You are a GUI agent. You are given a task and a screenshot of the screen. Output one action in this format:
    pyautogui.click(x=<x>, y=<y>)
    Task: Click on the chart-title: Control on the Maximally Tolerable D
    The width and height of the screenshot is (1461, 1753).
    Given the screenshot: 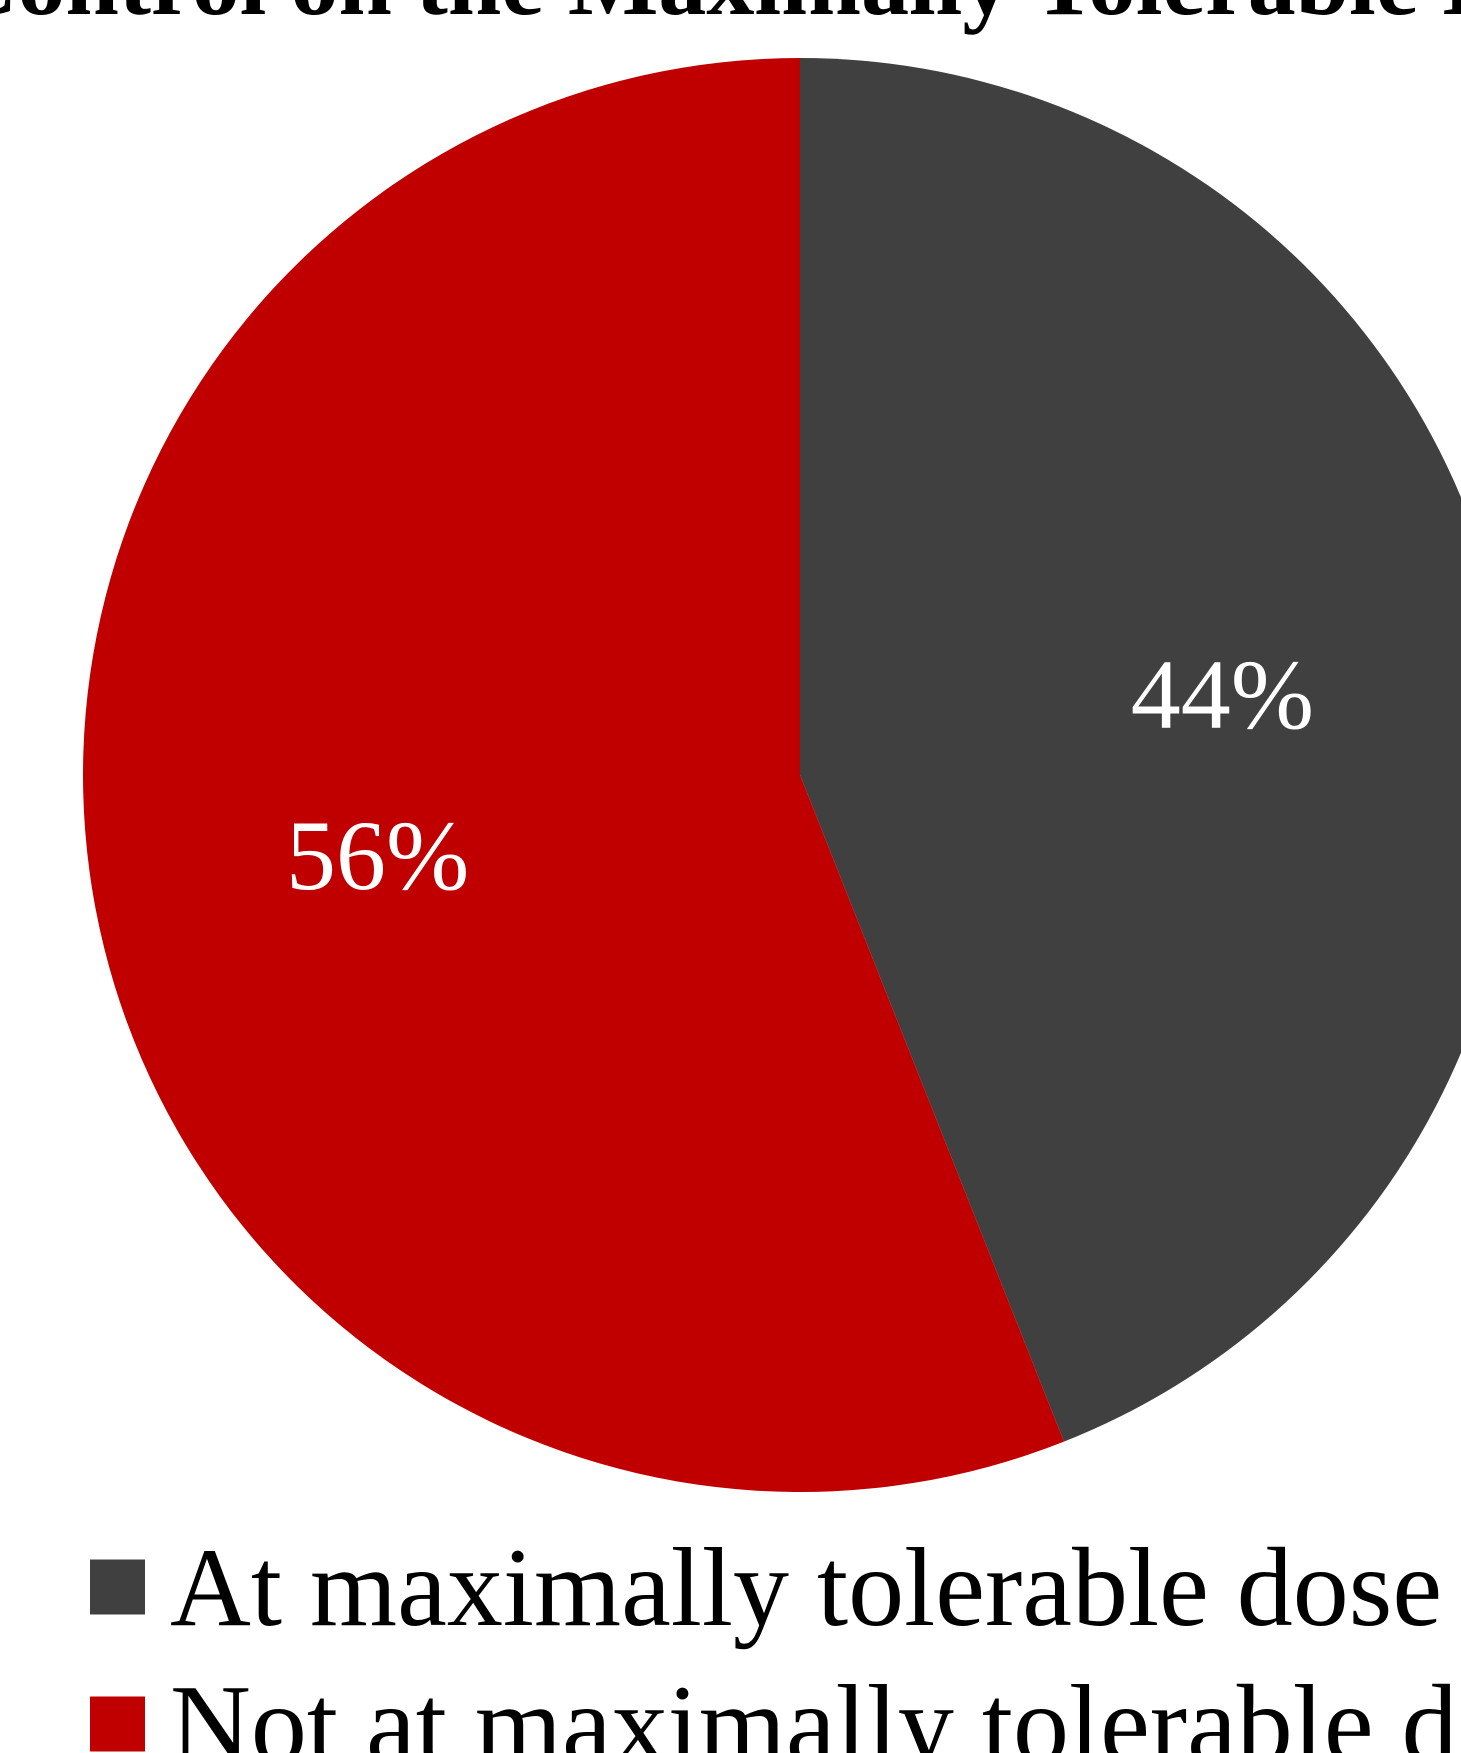 What is the action you would take?
    pyautogui.click(x=730, y=17)
    